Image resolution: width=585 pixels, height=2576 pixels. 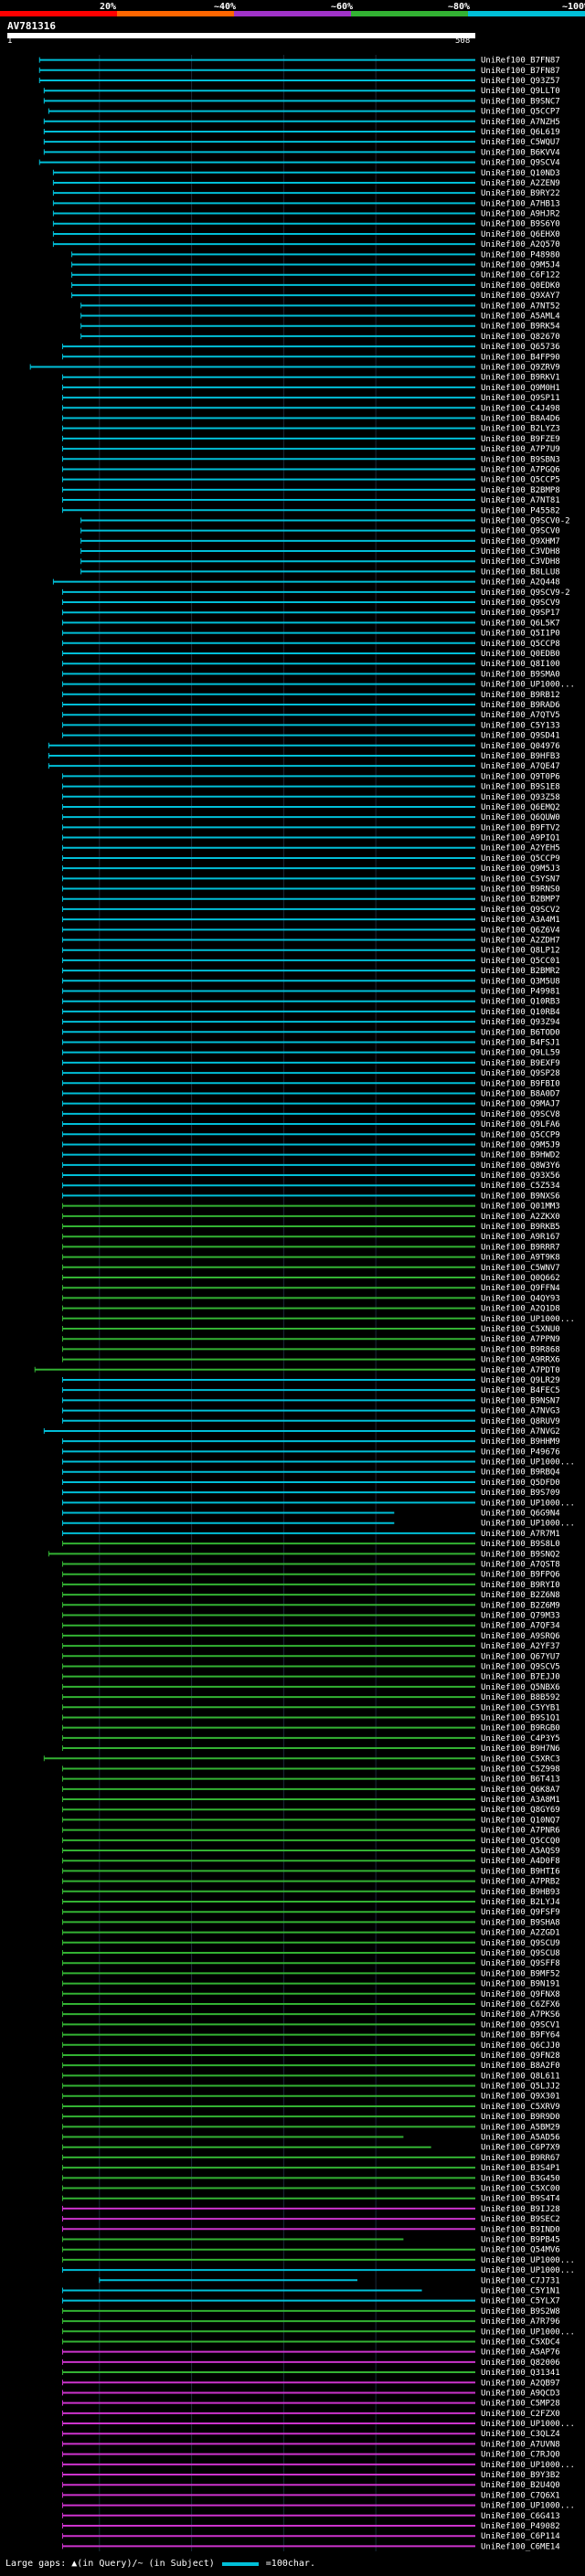 I want to click on hit-label: UniRef100_B6TOD0, so click(x=520, y=1032).